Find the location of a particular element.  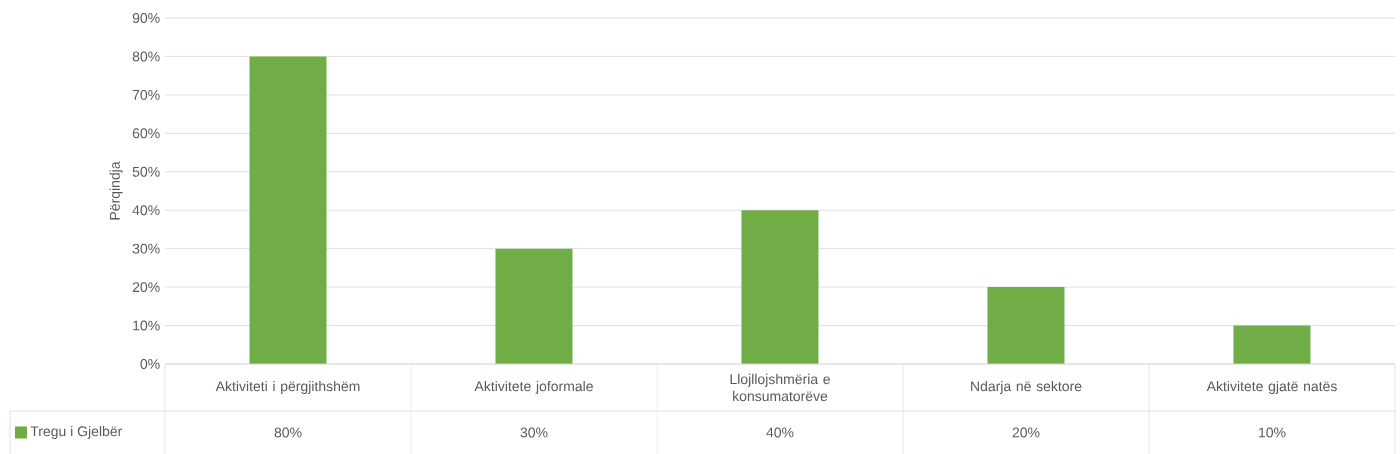

y-tick-label: 70% is located at coordinates (146, 94).